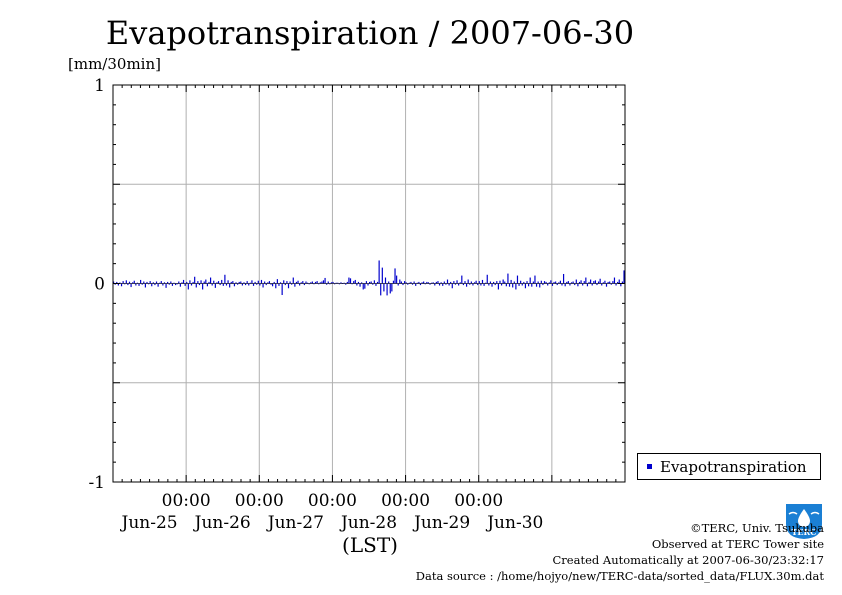  Describe the element at coordinates (368, 523) in the screenshot. I see `x-tick-date-label: Jun-28` at that location.